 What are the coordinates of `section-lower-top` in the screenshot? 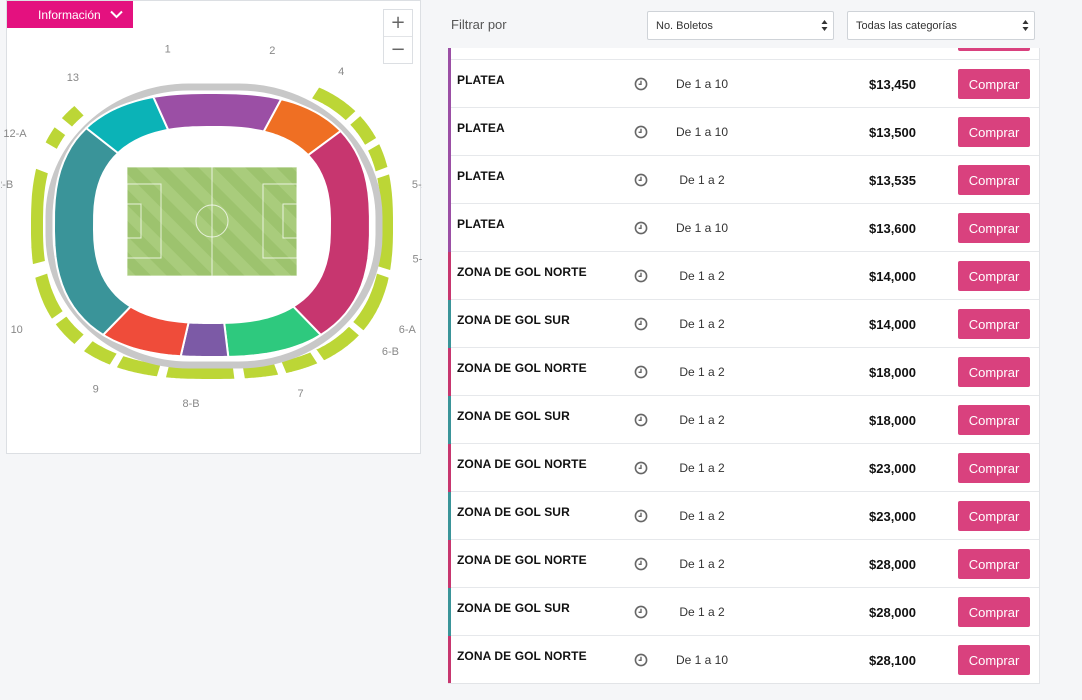 It's located at (217, 112).